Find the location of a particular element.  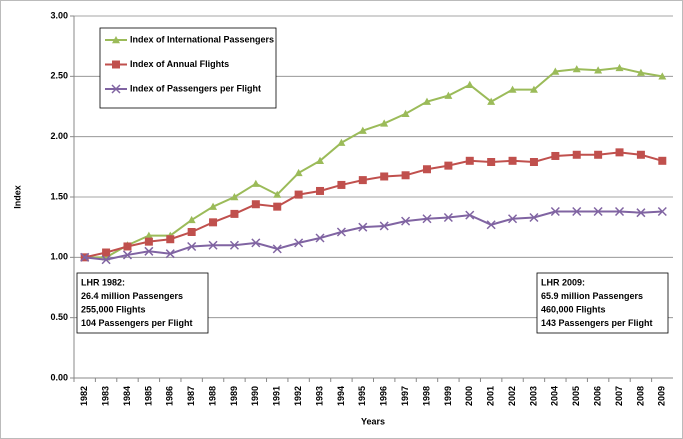

legend-box is located at coordinates (188, 68).